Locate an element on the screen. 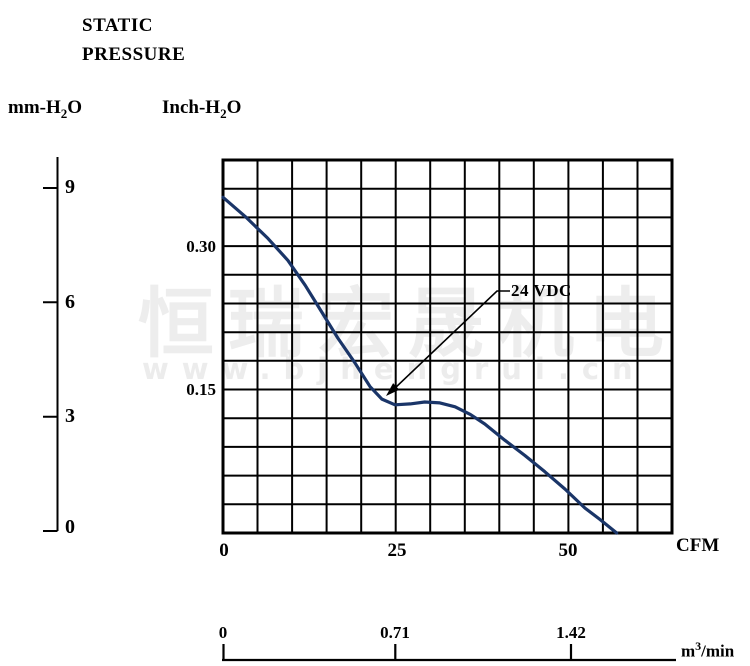  cfm-tick-label-25: 25 is located at coordinates (397, 550).